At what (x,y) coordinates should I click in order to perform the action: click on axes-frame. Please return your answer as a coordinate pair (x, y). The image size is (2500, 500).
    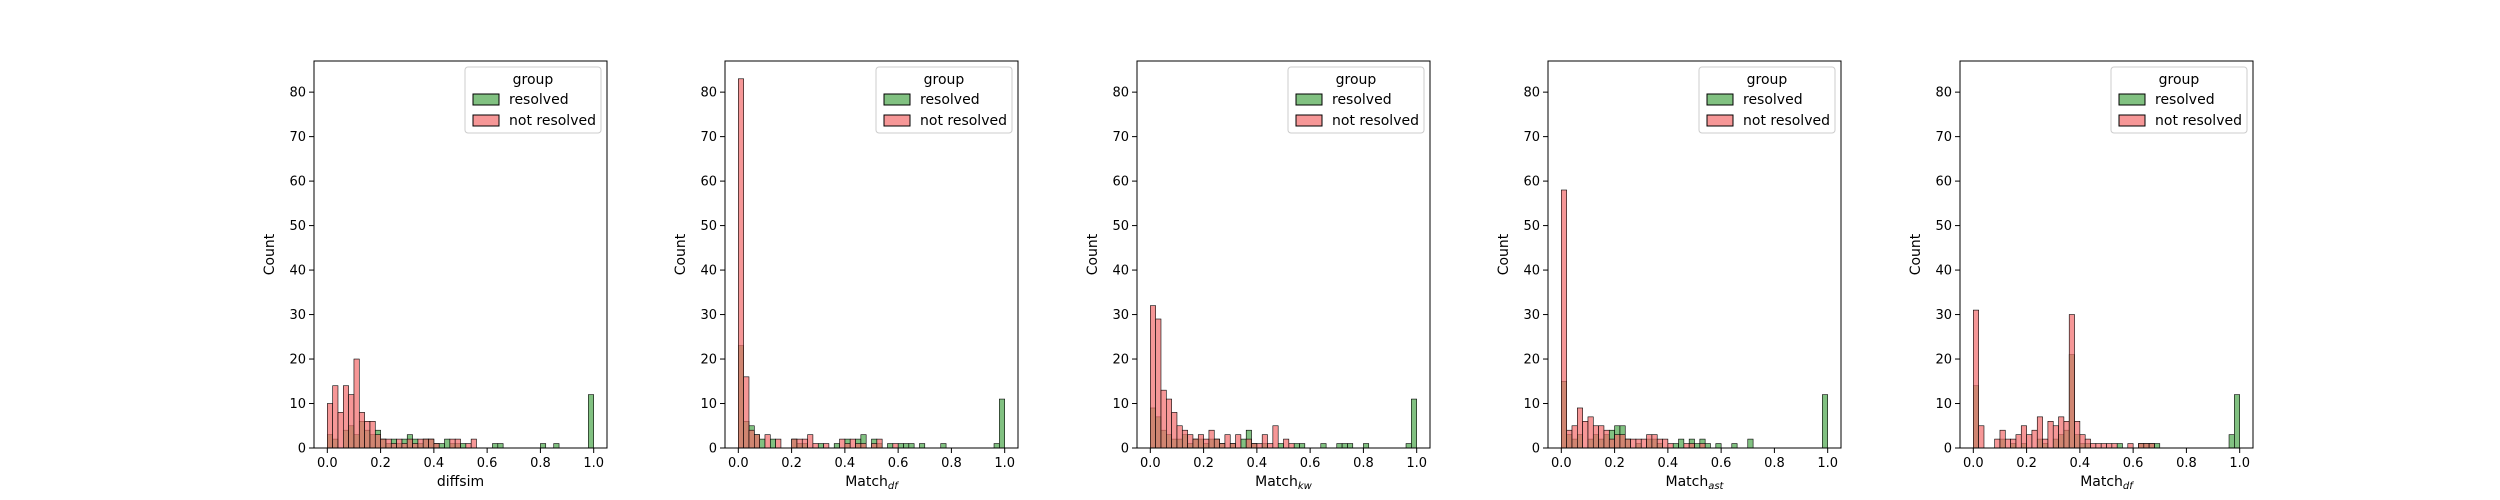
    Looking at the image, I should click on (871, 254).